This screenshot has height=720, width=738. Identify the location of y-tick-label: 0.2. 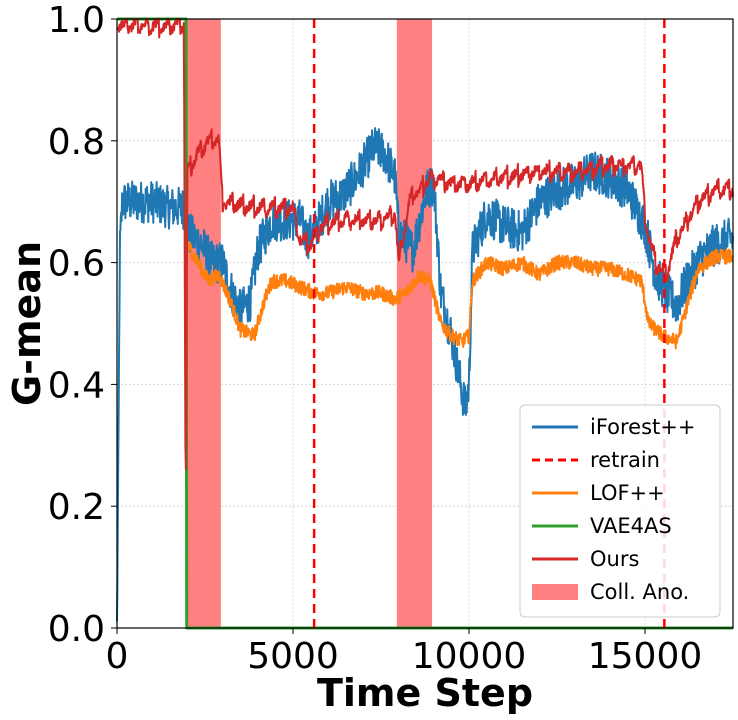
(76, 507).